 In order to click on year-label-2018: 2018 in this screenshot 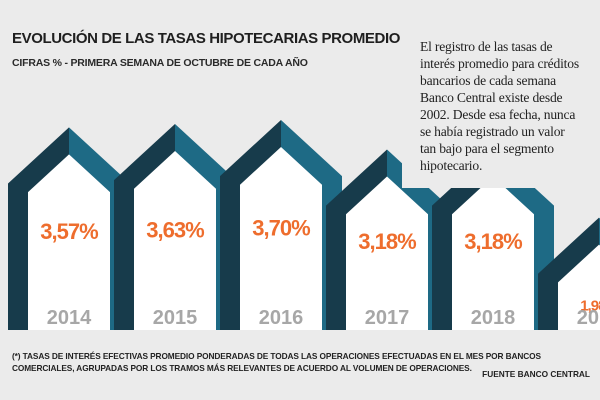, I will do `click(493, 318)`.